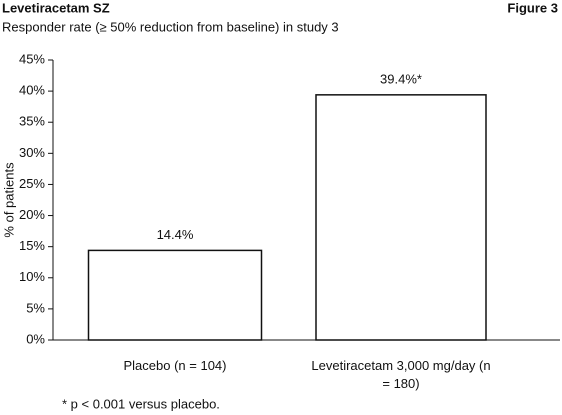 The height and width of the screenshot is (415, 562). I want to click on y-tick-label: 15%, so click(32, 245).